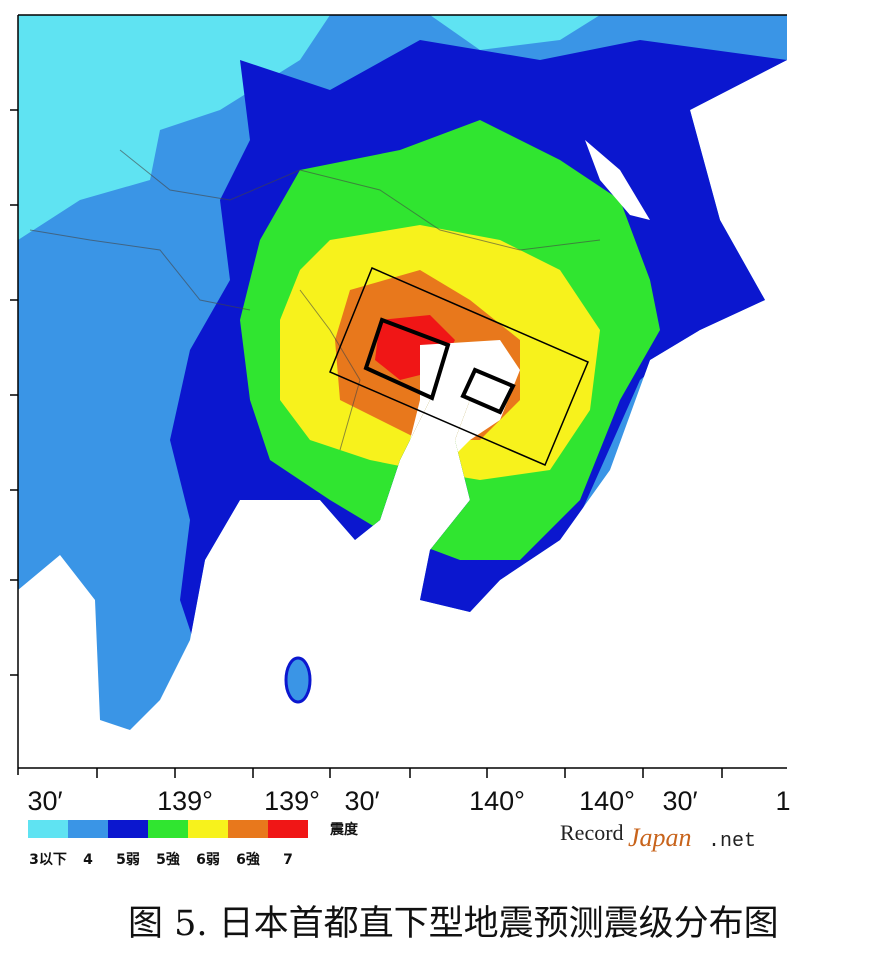 The image size is (879, 959). Describe the element at coordinates (168, 859) in the screenshot. I see `legend-label: 5強` at that location.